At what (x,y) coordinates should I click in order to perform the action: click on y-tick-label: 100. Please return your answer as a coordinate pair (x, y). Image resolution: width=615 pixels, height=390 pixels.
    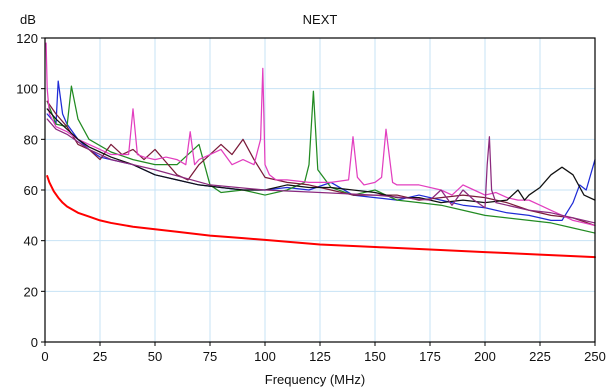
    Looking at the image, I should click on (27, 89).